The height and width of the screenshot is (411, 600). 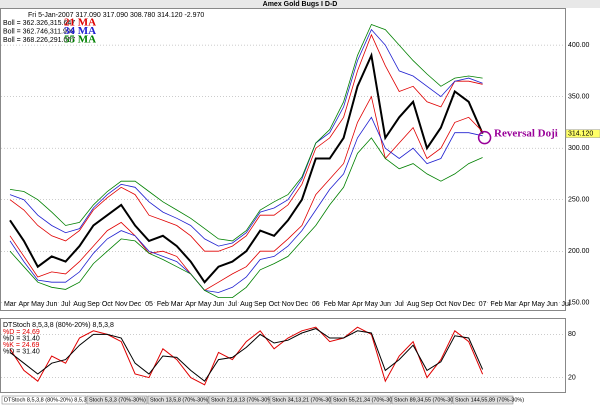 What do you see at coordinates (21, 332) in the screenshot?
I see `readout: %D = 24.69` at bounding box center [21, 332].